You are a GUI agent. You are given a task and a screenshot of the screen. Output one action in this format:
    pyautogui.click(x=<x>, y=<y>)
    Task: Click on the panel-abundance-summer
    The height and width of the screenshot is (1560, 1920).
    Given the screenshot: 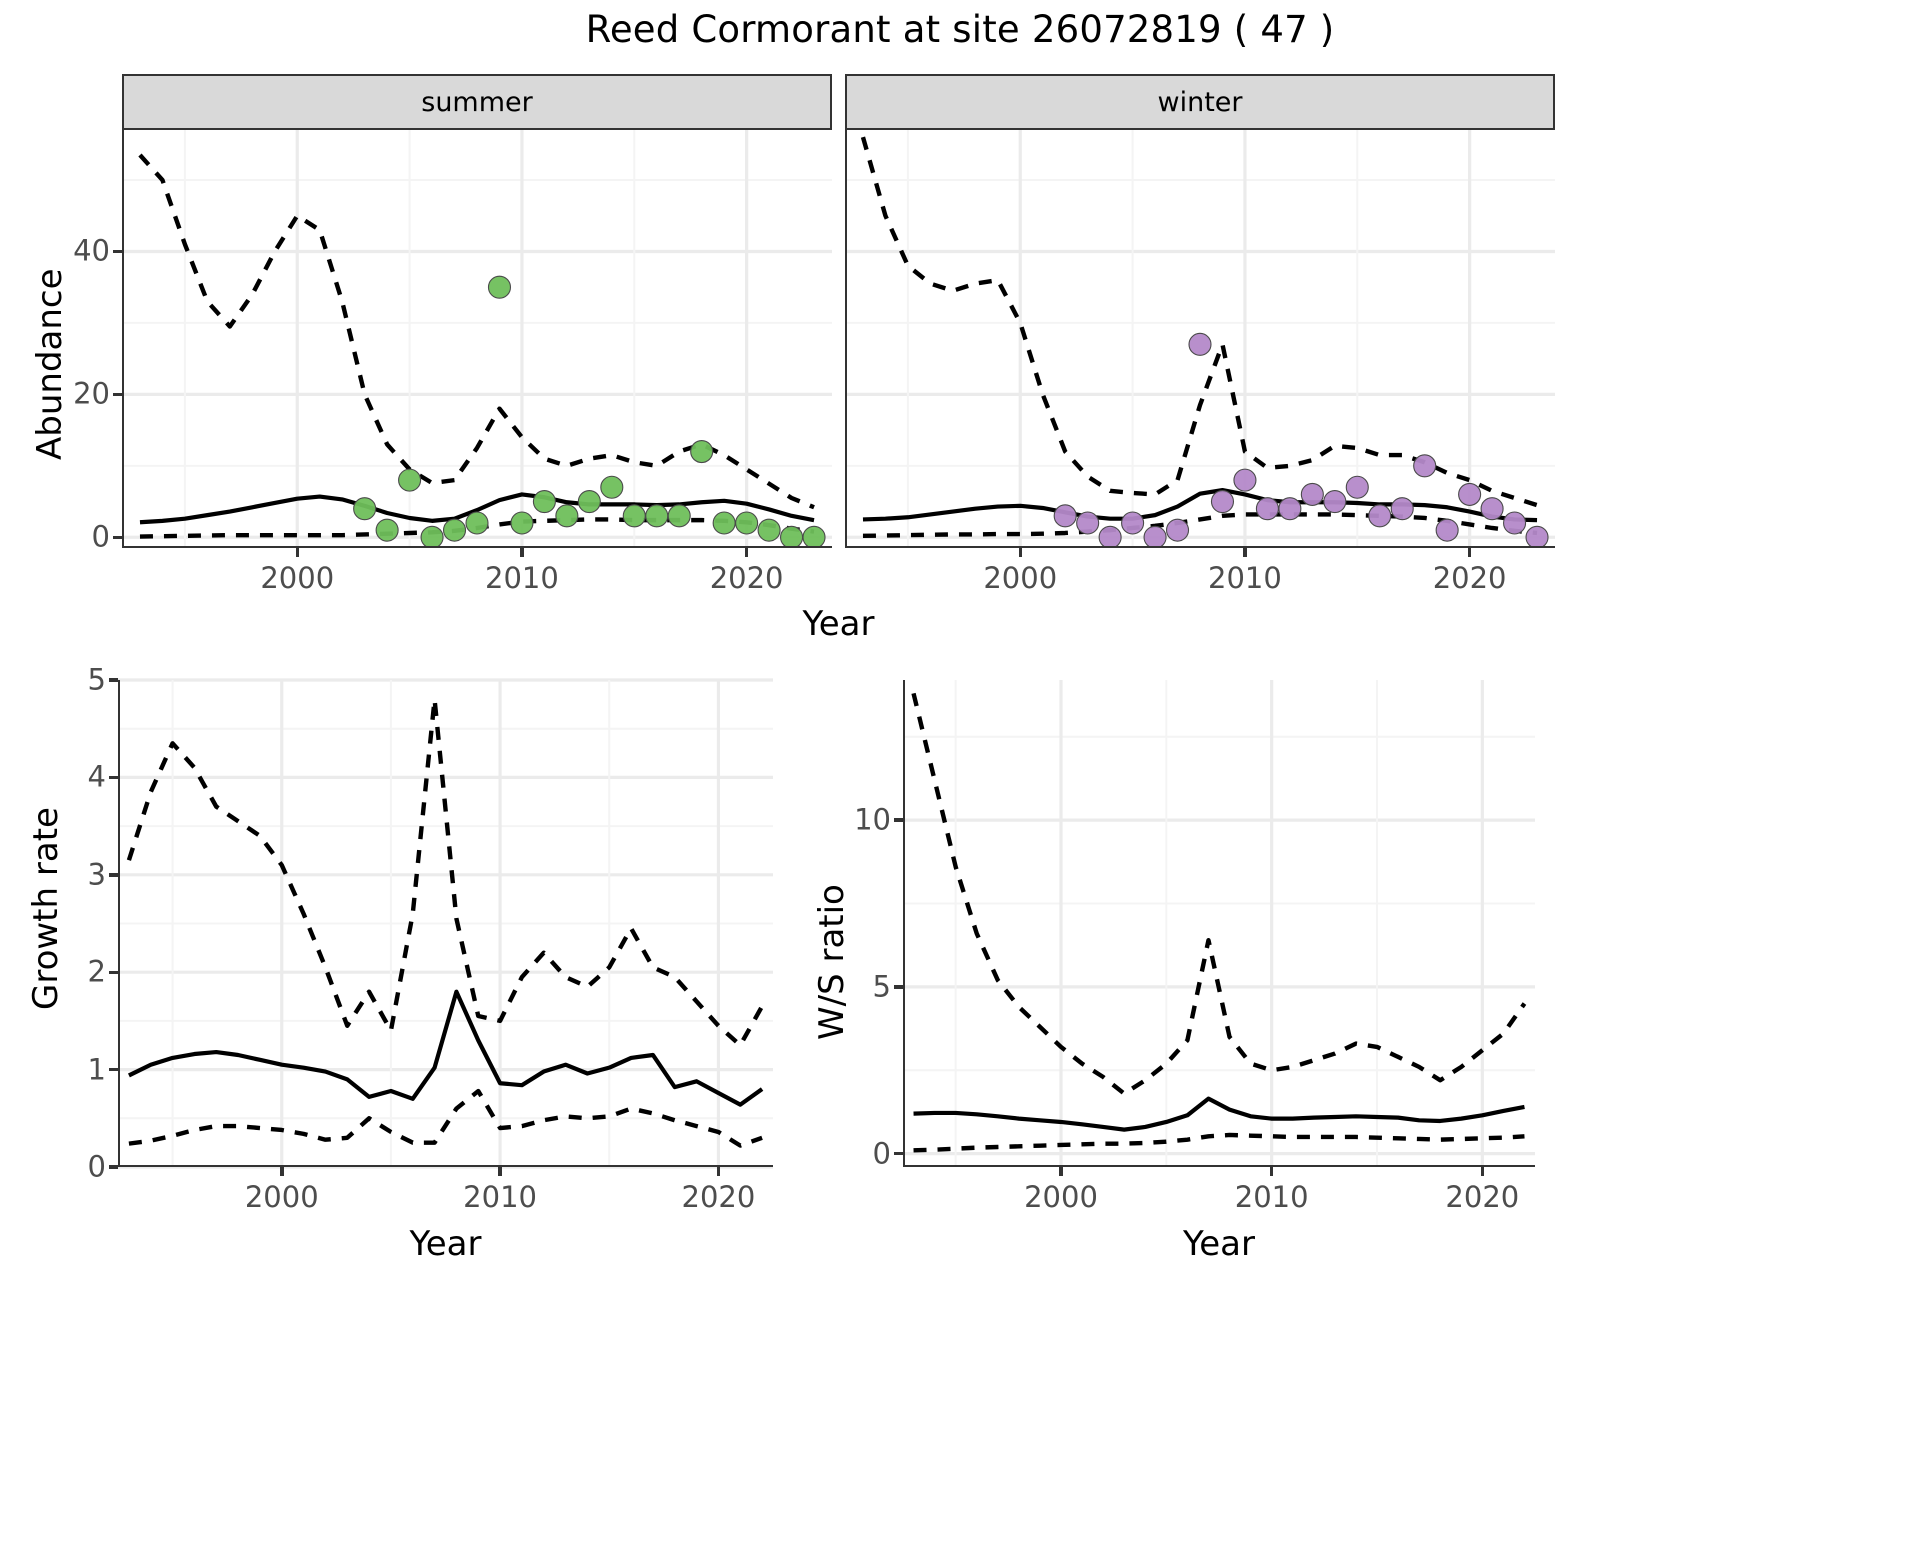 What is the action you would take?
    pyautogui.click(x=477, y=339)
    